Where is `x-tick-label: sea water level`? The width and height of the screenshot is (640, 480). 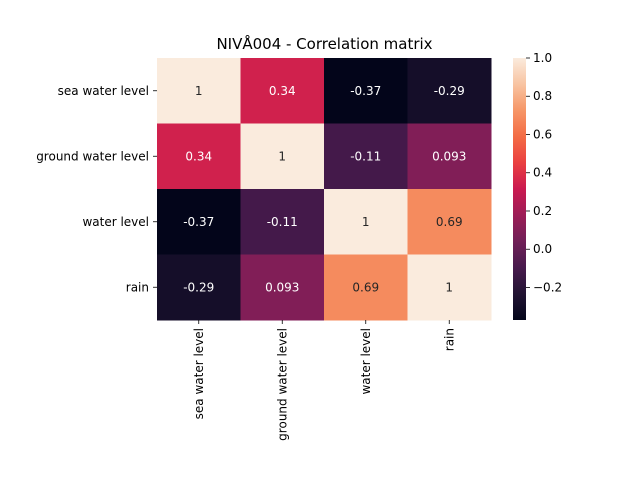 x-tick-label: sea water level is located at coordinates (199, 373).